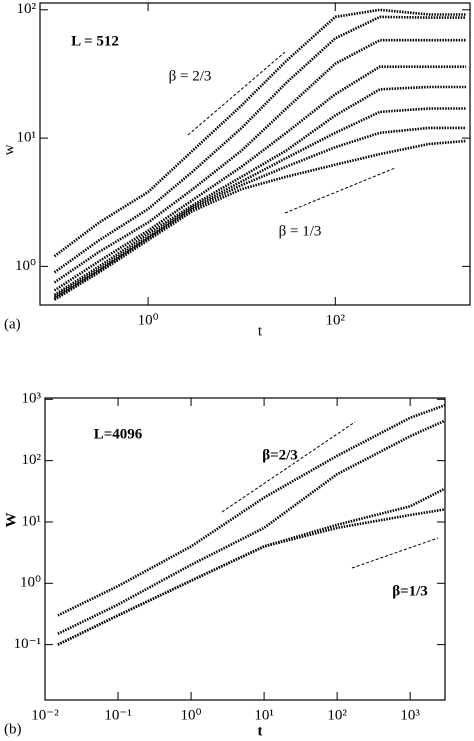 The image size is (474, 741). Describe the element at coordinates (11, 520) in the screenshot. I see `y-axis-label: W` at that location.